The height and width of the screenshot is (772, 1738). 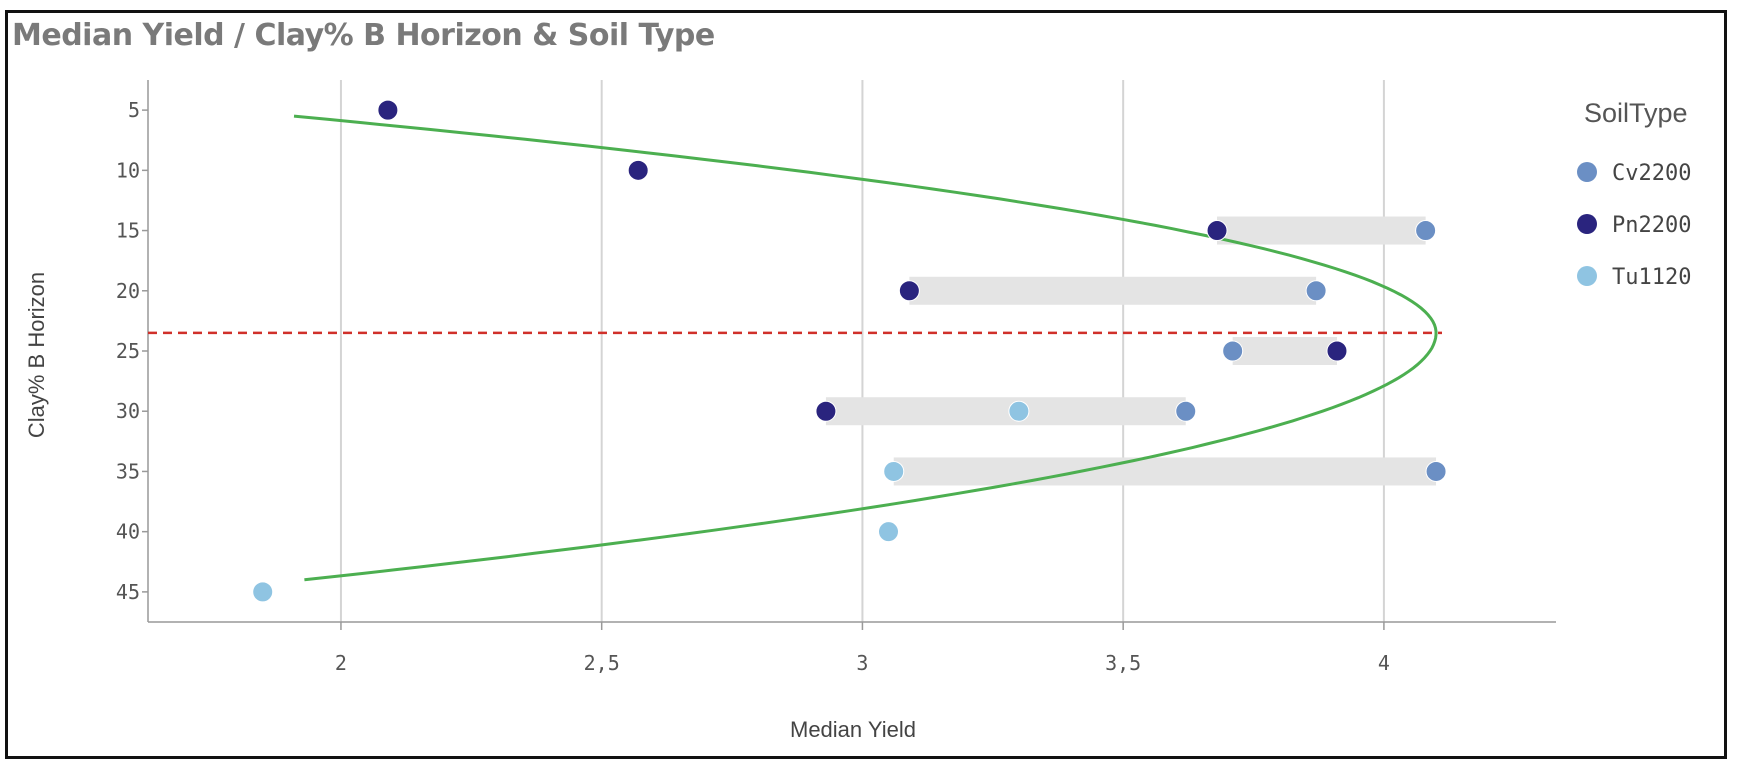 I want to click on y-tick-label: 30, so click(x=128, y=411).